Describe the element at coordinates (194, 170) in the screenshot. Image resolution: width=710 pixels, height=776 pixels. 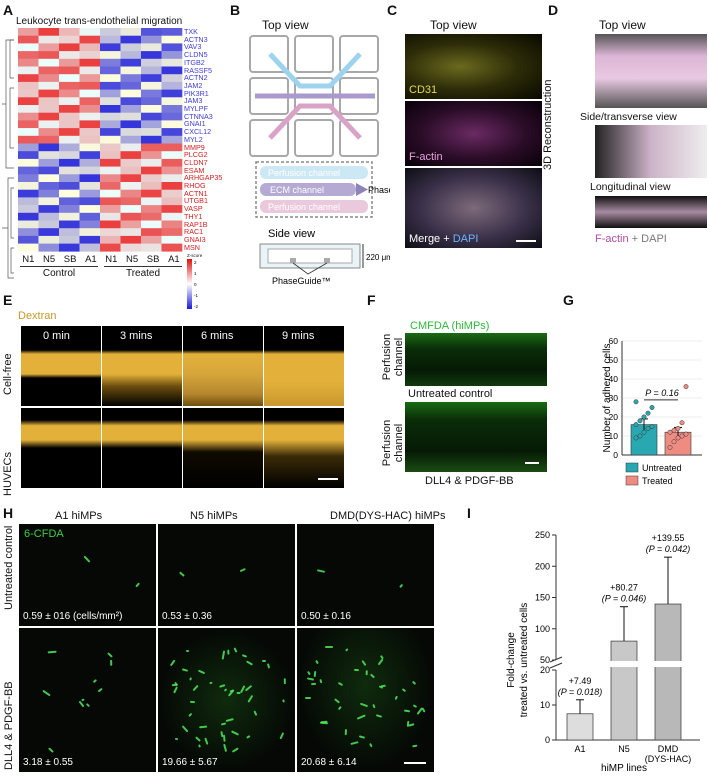
I see `gene-label: ESAM` at that location.